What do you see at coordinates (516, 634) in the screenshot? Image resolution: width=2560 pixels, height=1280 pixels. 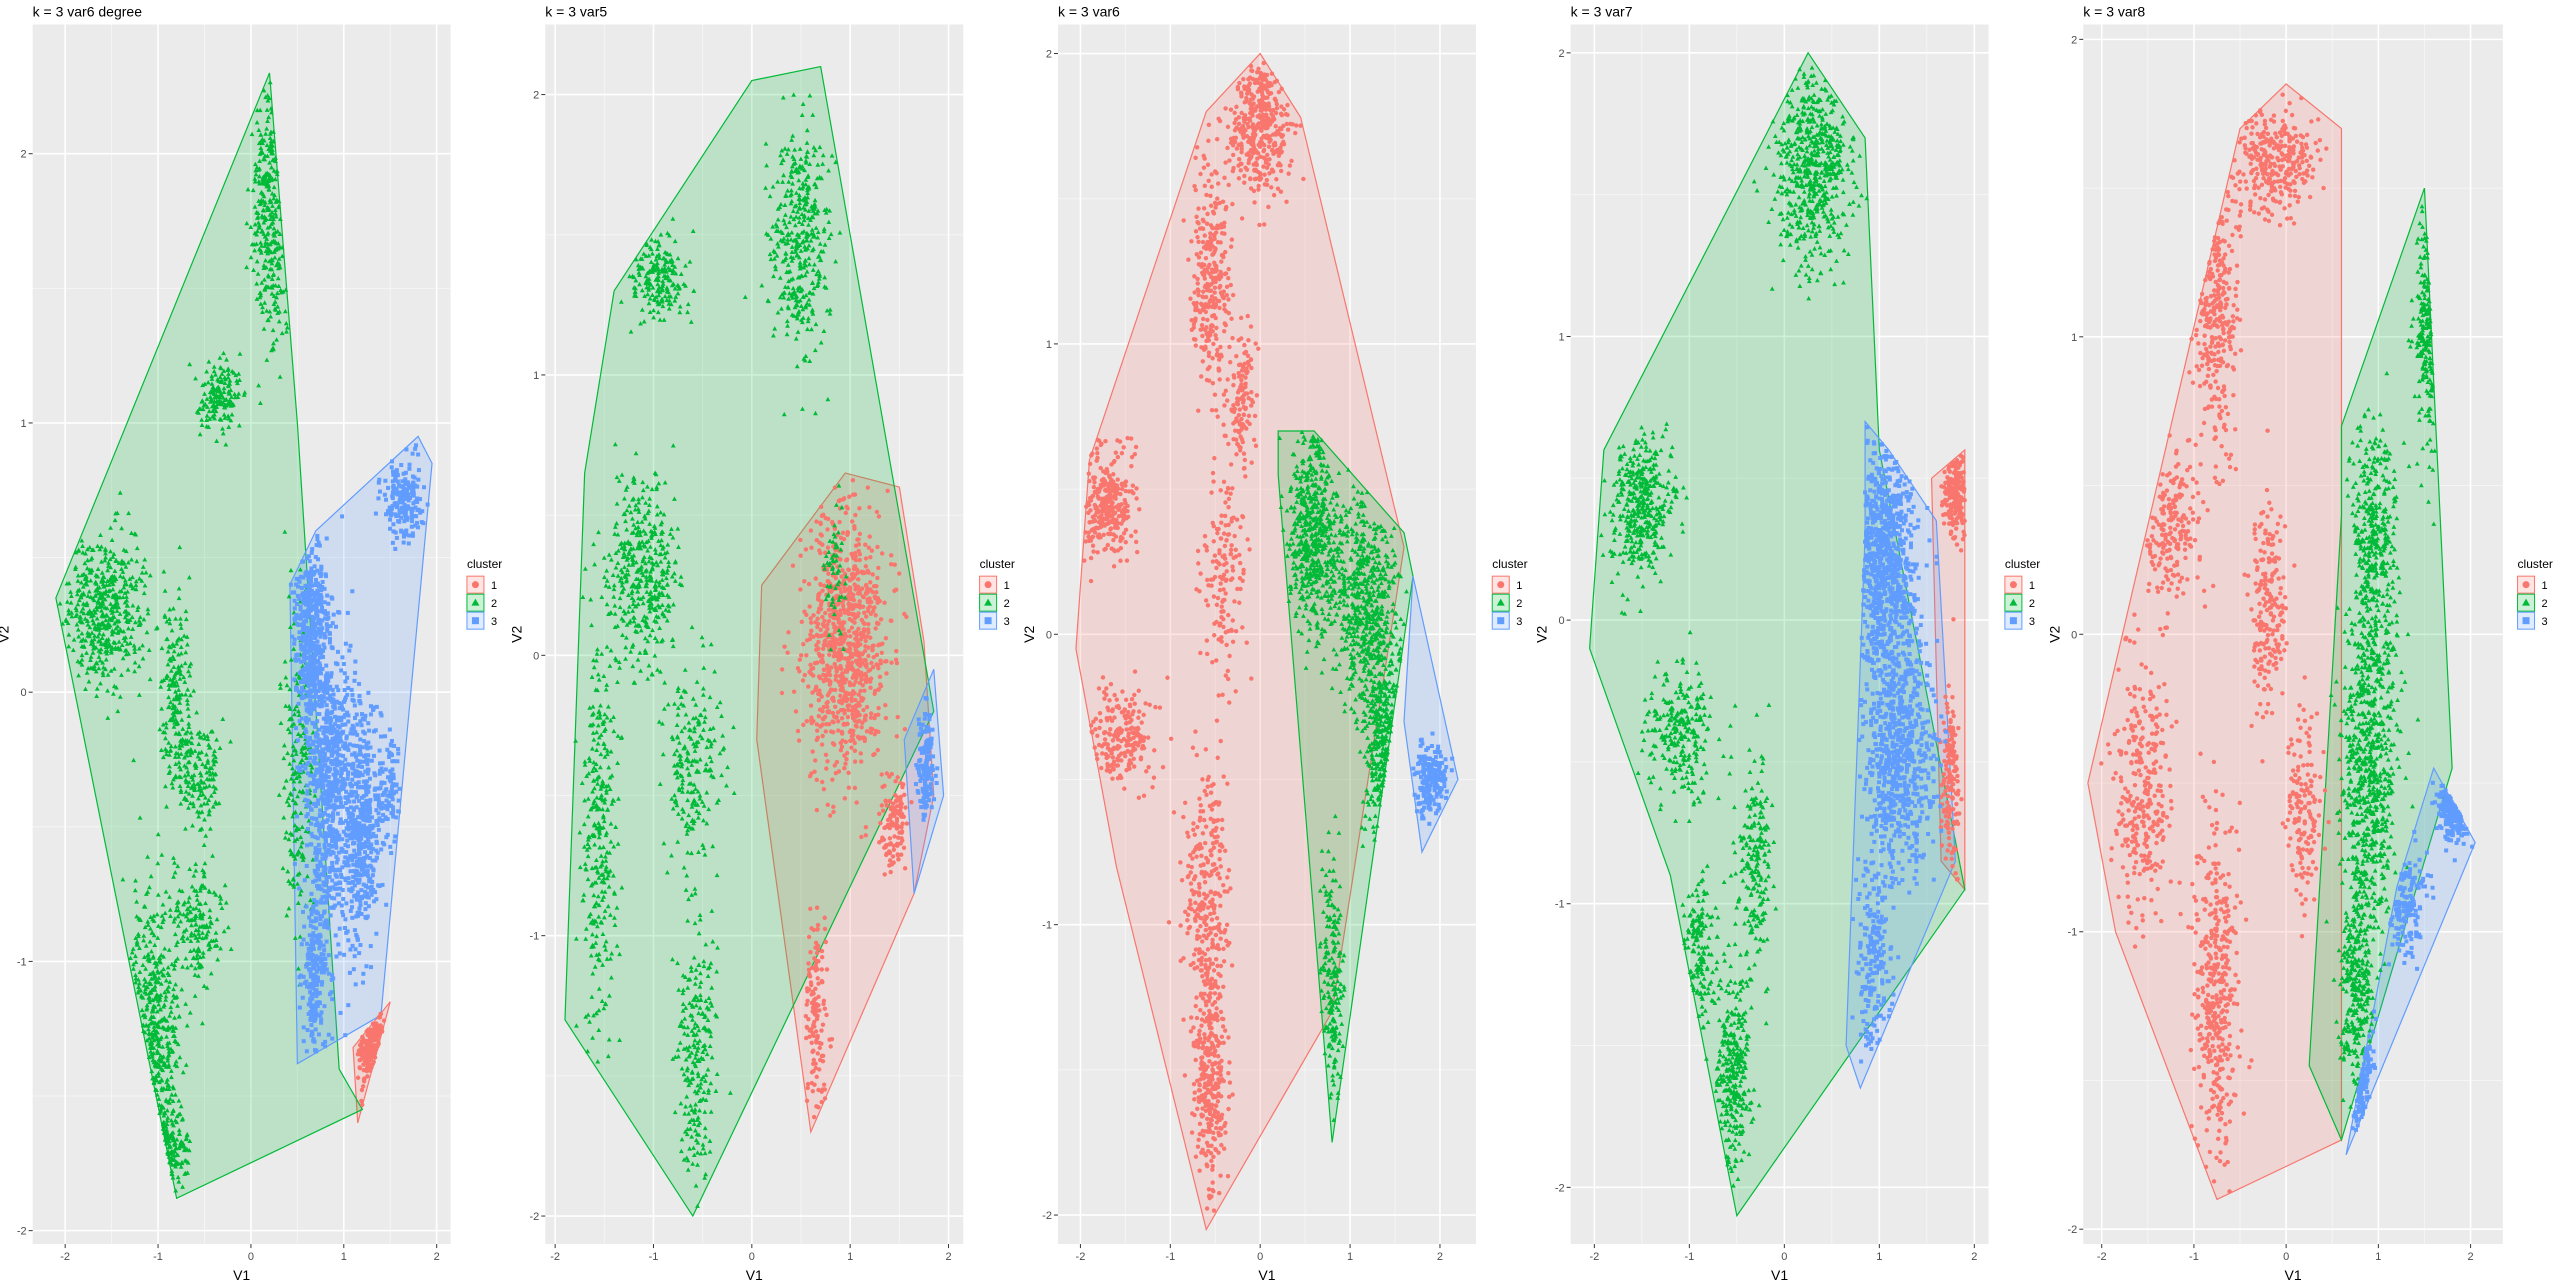 I see `y-axis-label: V2` at bounding box center [516, 634].